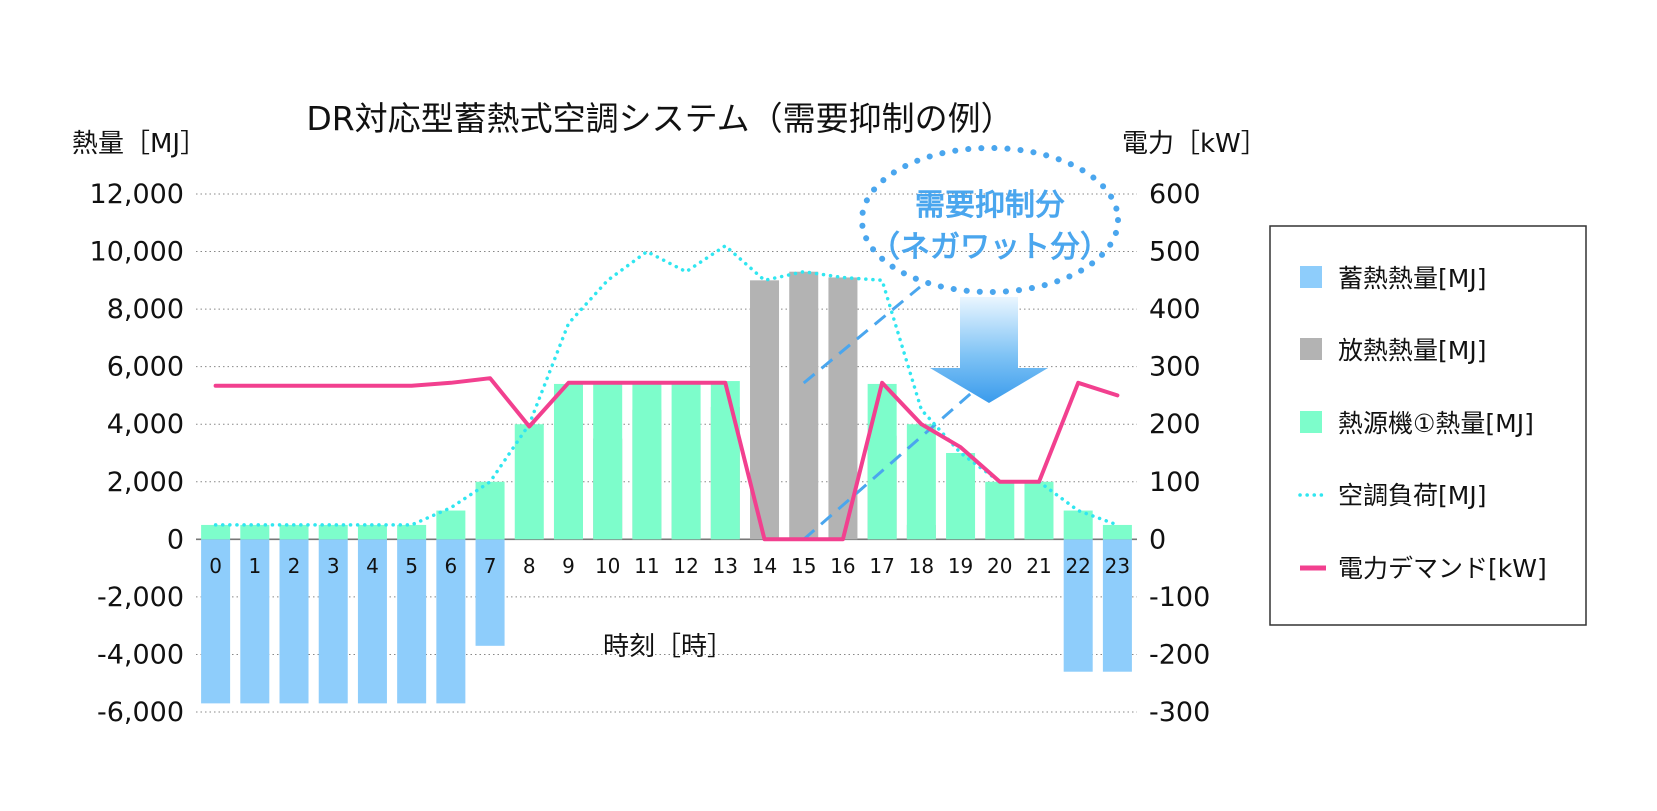 This screenshot has width=1657, height=811. What do you see at coordinates (568, 566) in the screenshot?
I see `x-tick: 9` at bounding box center [568, 566].